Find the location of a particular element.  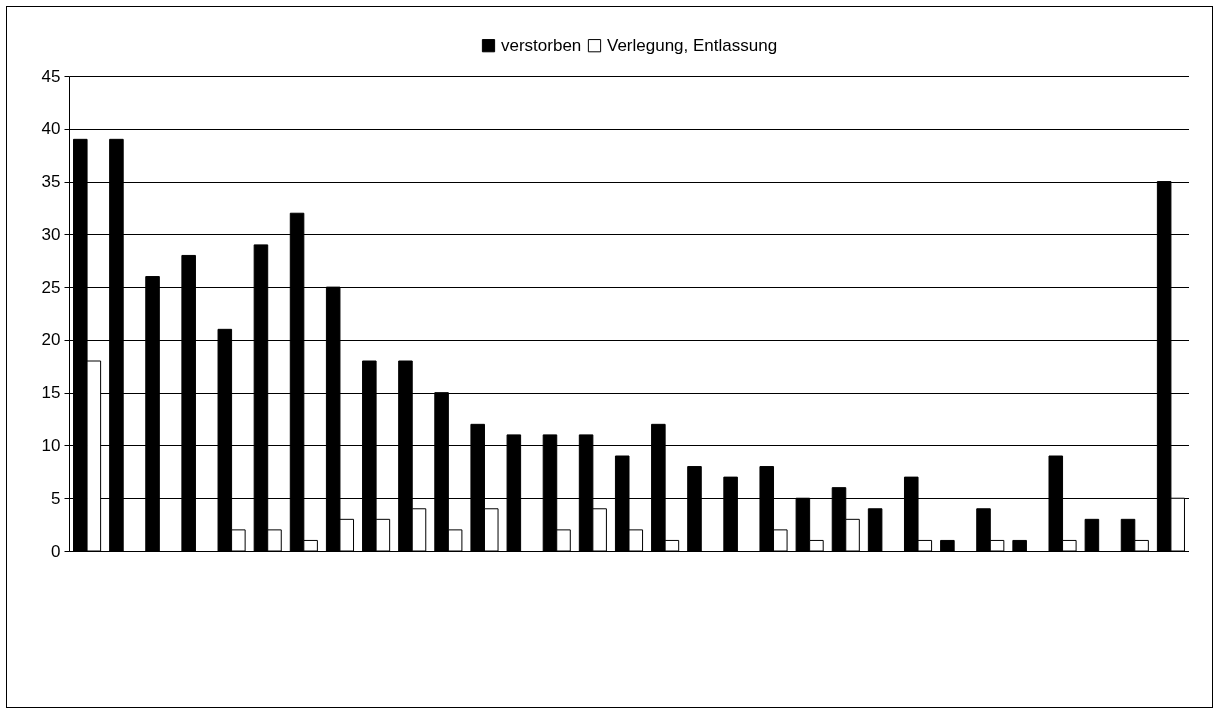

legend-label: verstorben is located at coordinates (541, 45).